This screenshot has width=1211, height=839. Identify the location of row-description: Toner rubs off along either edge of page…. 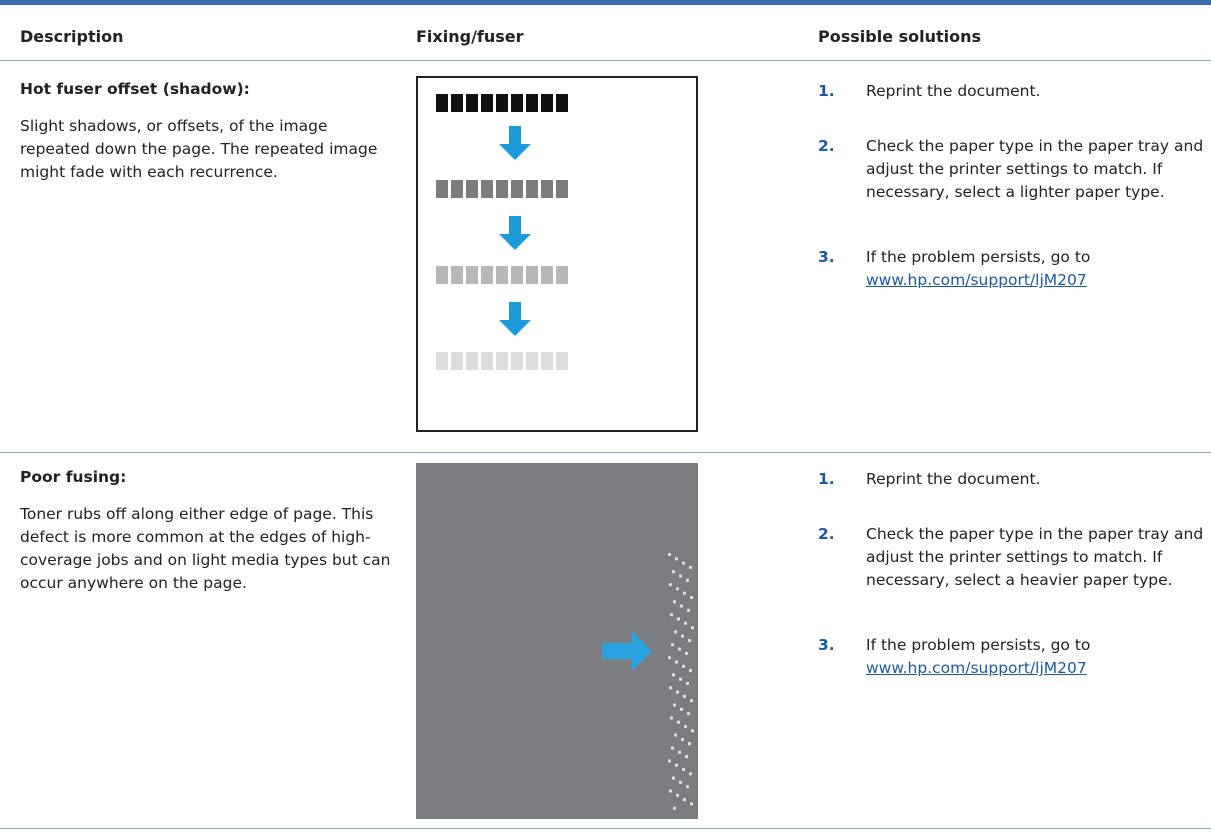
(205, 548).